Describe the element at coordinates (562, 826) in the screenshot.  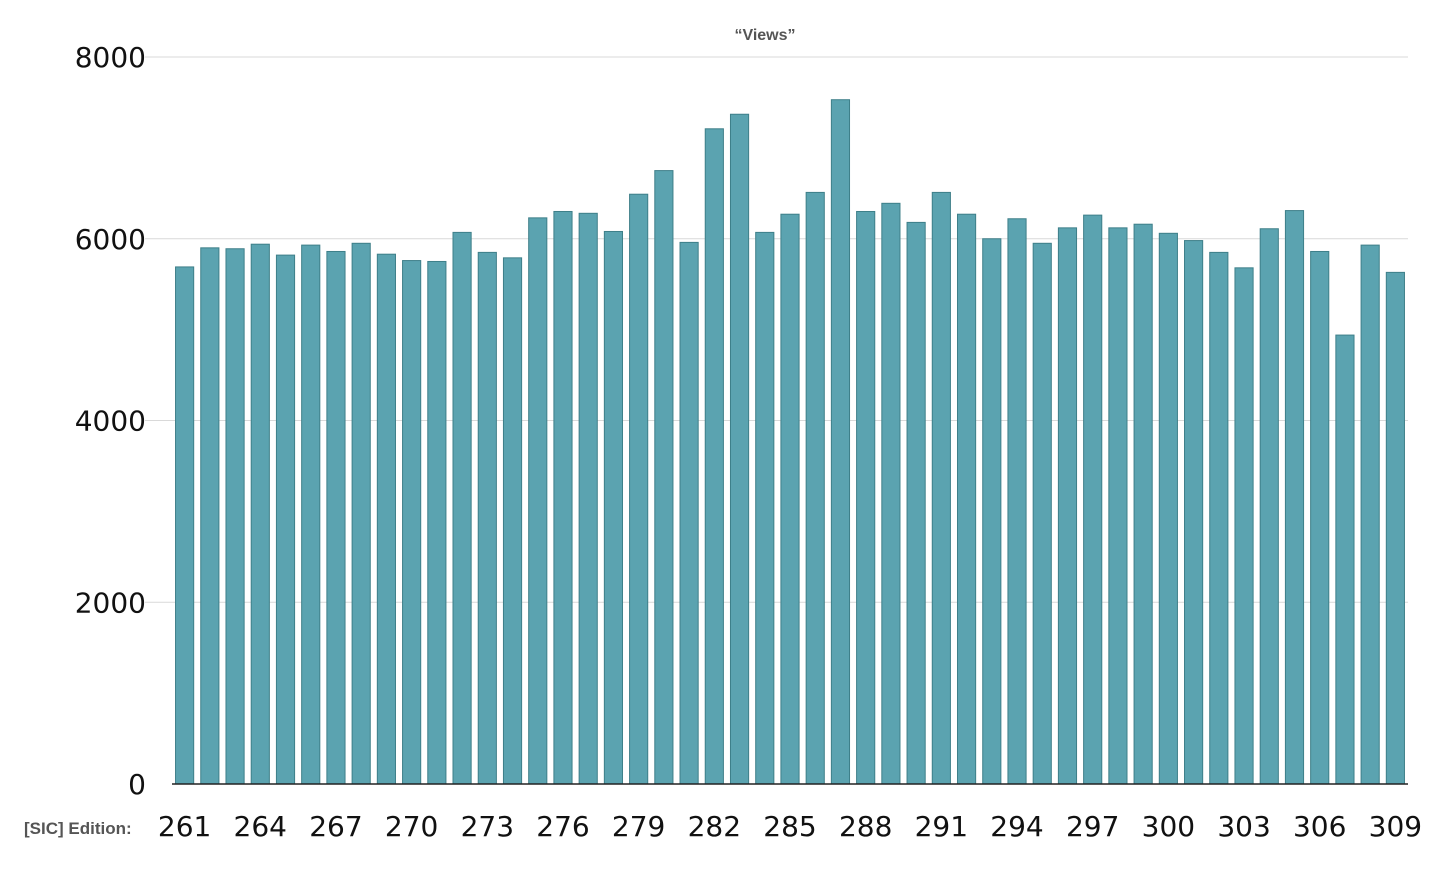
I see `x-tick-label: 276` at that location.